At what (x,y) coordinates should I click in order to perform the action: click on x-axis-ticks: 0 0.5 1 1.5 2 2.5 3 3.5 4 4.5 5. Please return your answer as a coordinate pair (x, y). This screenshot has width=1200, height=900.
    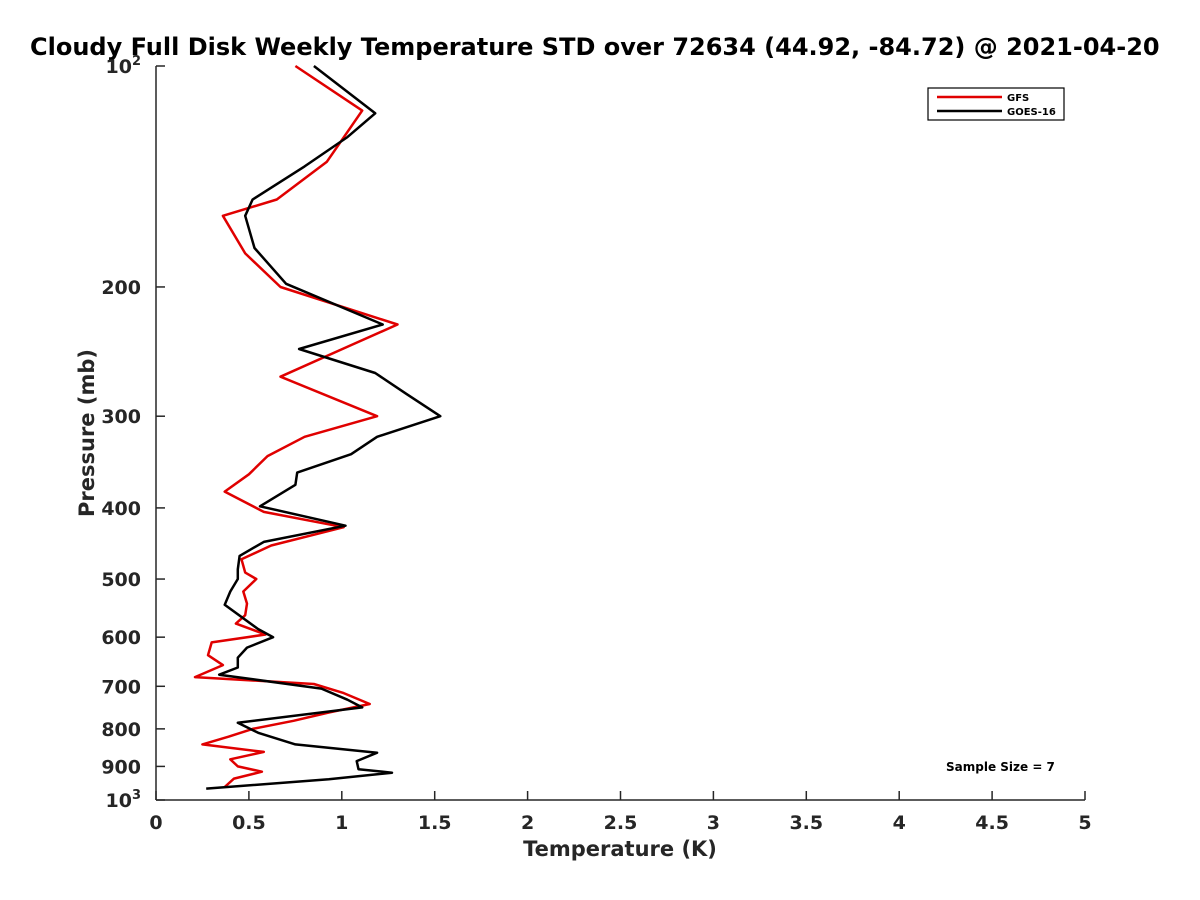
    Looking at the image, I should click on (620, 812).